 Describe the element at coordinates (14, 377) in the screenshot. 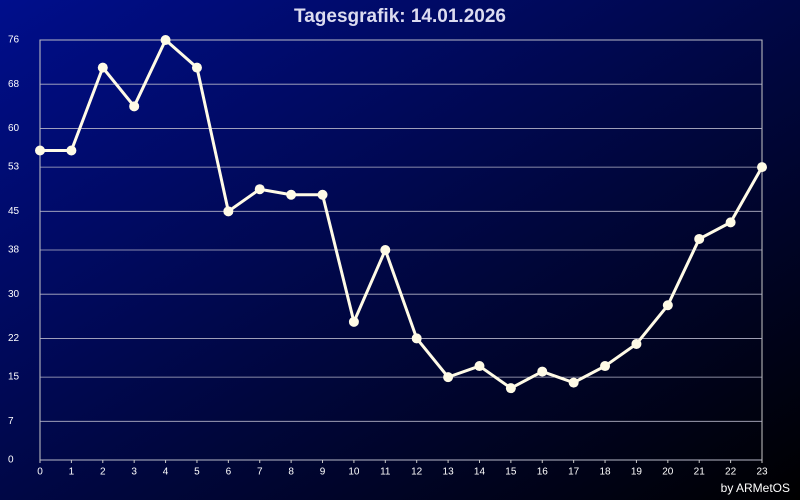

I see `y-tick-label: 15` at that location.